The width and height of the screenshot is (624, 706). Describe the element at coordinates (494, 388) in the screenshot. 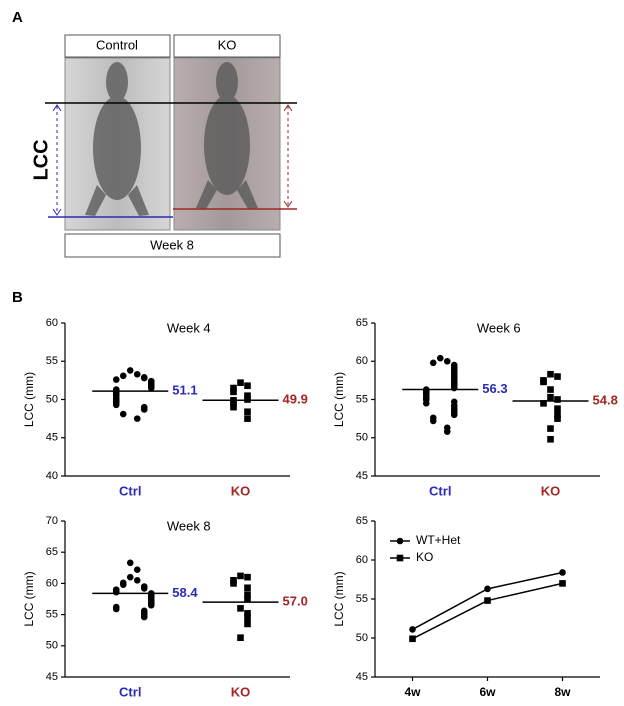

I see `mean-label: 56.3` at that location.